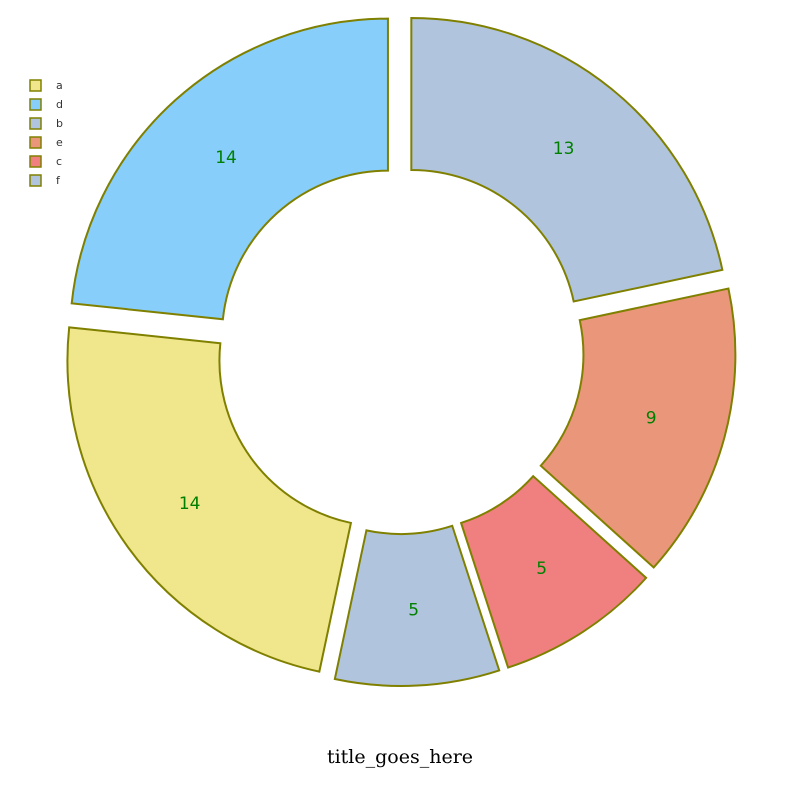  I want to click on legend-item-f: f, so click(45, 180).